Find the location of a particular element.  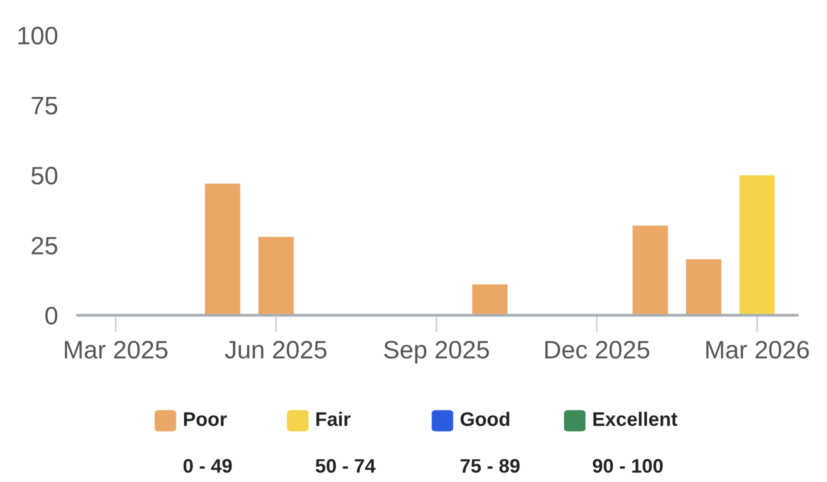

text: 90 - 100 is located at coordinates (627, 465).